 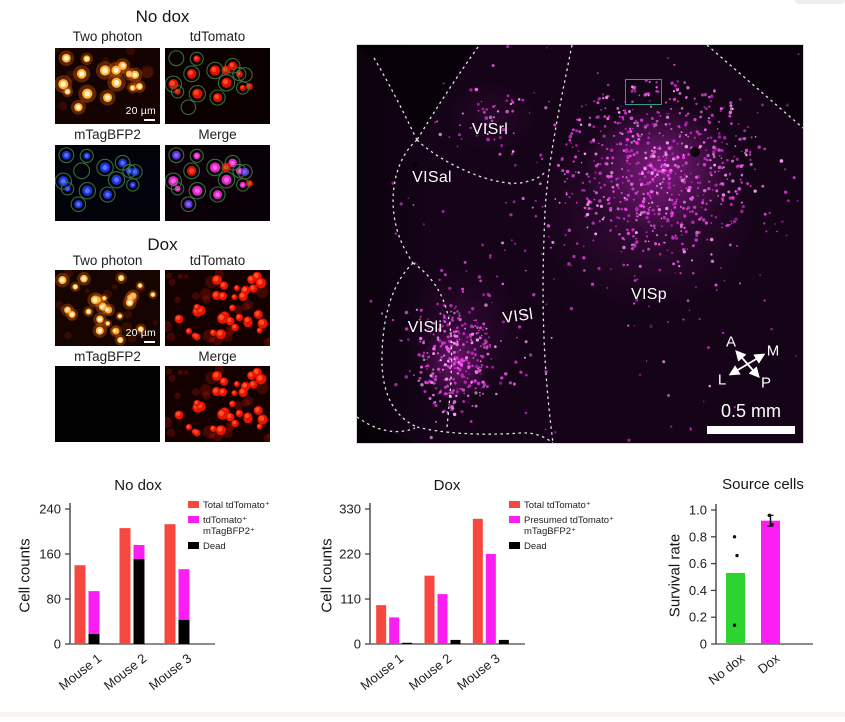 What do you see at coordinates (432, 177) in the screenshot?
I see `region-label-visal: VISal` at bounding box center [432, 177].